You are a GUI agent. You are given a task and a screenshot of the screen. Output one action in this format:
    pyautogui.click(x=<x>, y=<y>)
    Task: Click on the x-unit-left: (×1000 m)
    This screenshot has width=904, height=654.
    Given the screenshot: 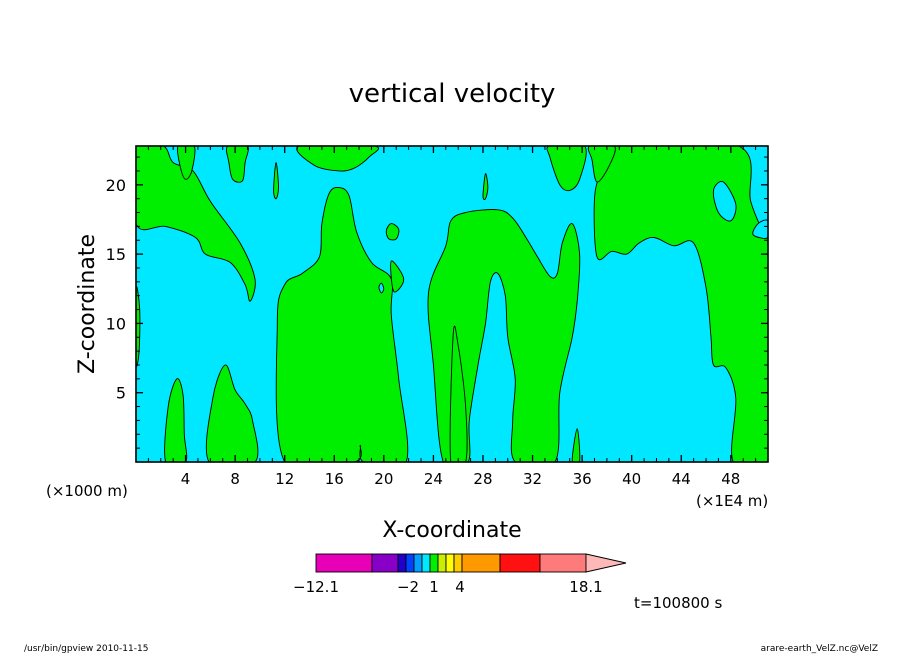 What is the action you would take?
    pyautogui.click(x=87, y=491)
    